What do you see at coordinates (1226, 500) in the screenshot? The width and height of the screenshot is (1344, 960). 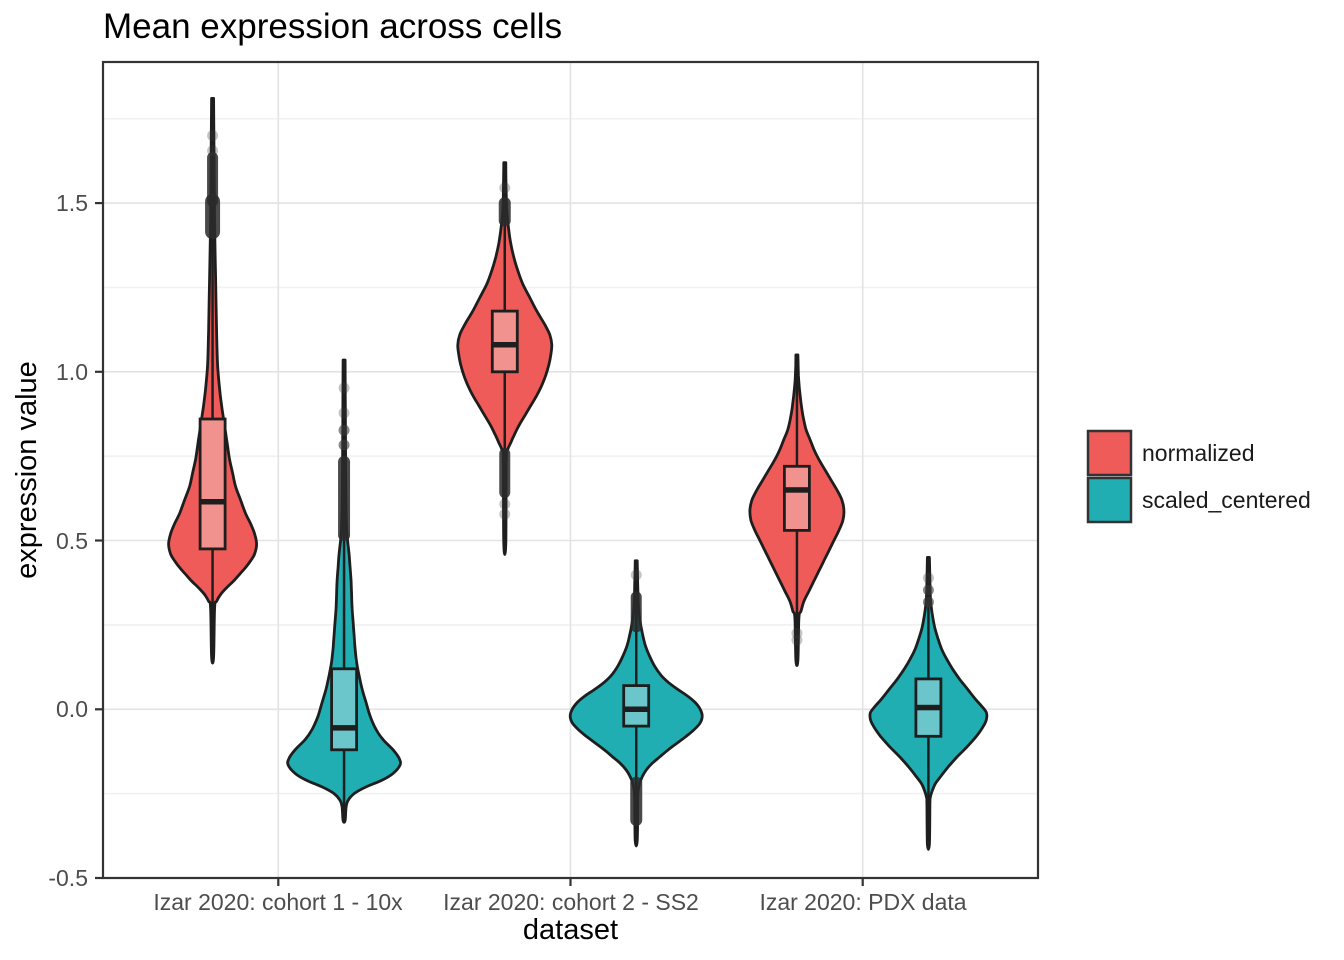 I see `legend-label-scaled-centered: scaled_centered` at bounding box center [1226, 500].